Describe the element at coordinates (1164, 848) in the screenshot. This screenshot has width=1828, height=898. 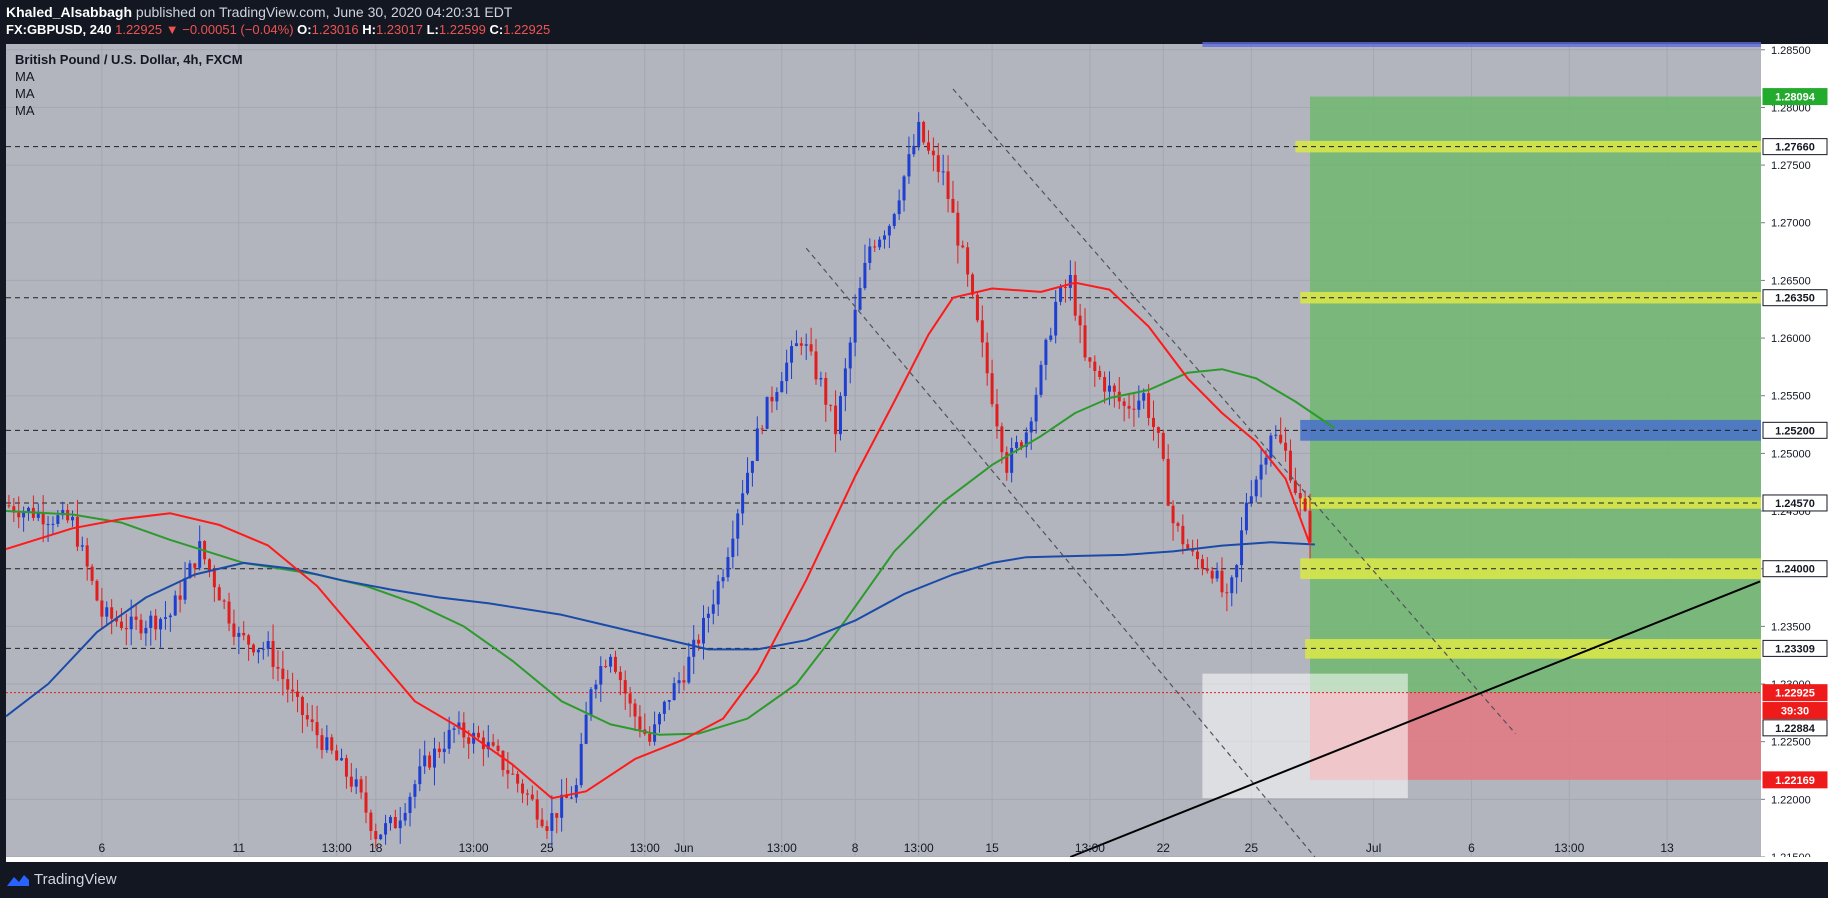
I see `time-tick-label: 22` at that location.